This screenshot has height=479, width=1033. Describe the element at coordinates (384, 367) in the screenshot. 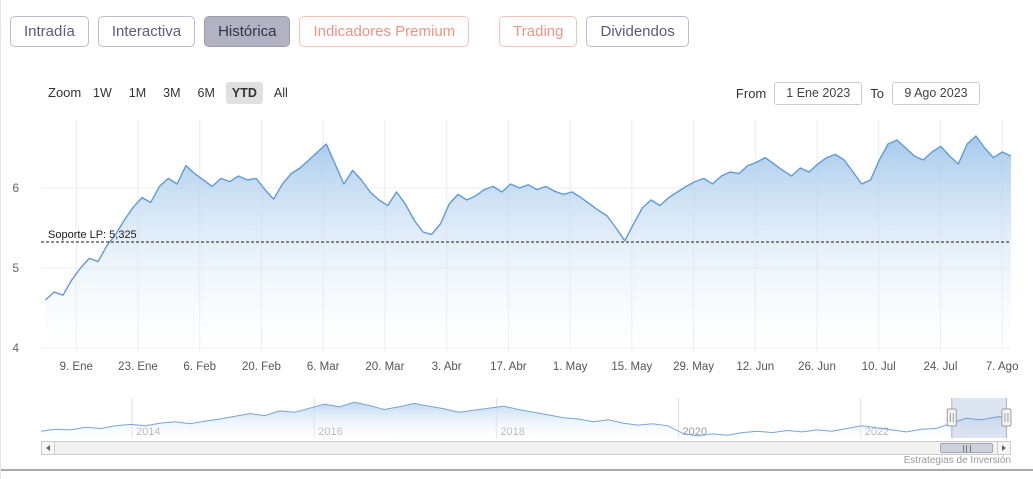

I see `x-axis-label: 20. Mar` at that location.